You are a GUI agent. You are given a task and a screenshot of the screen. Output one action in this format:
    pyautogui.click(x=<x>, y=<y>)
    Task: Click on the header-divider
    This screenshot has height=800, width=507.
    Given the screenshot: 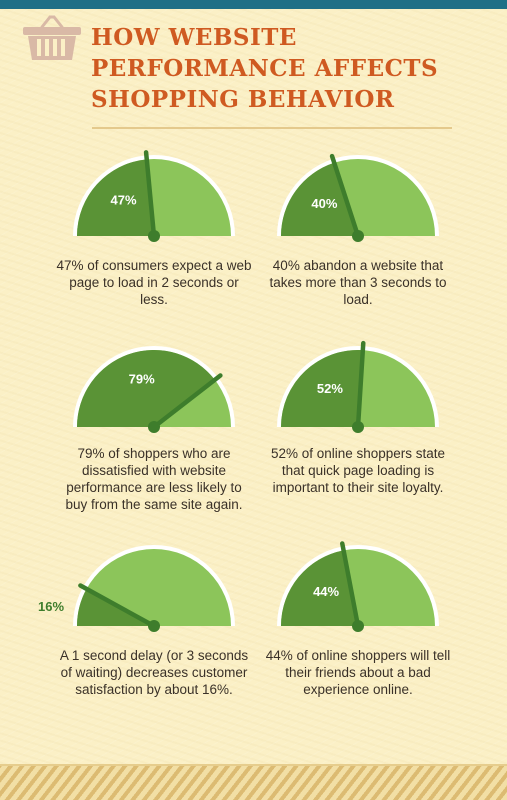 What is the action you would take?
    pyautogui.click(x=272, y=128)
    